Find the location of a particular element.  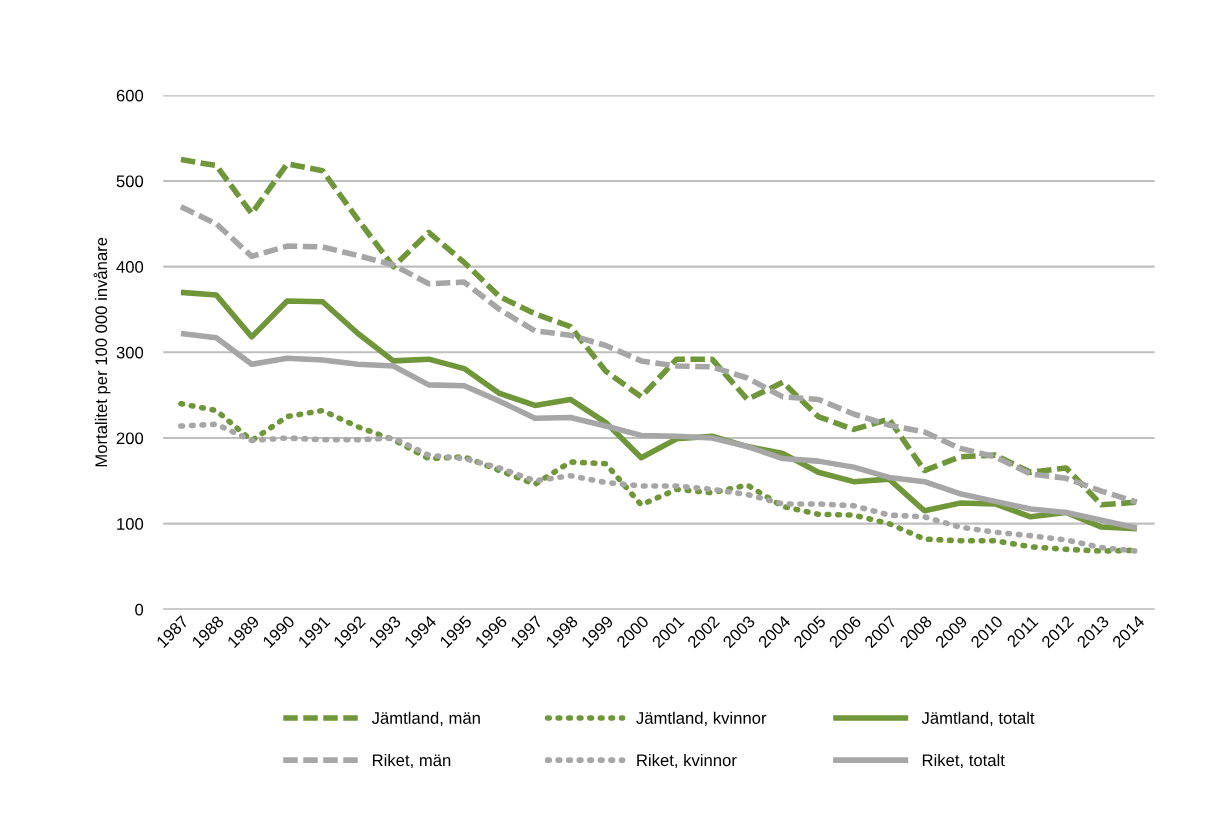

y-tick-label: 100 is located at coordinates (130, 524).